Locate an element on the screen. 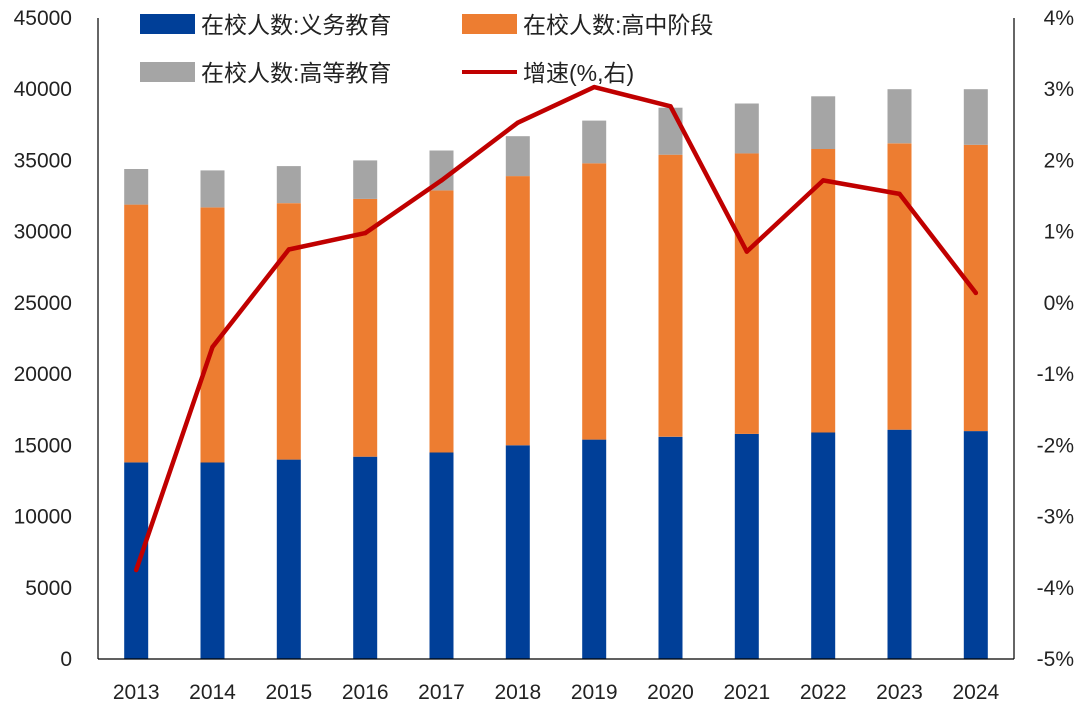  bar-higher-education-2015 is located at coordinates (288, 185).